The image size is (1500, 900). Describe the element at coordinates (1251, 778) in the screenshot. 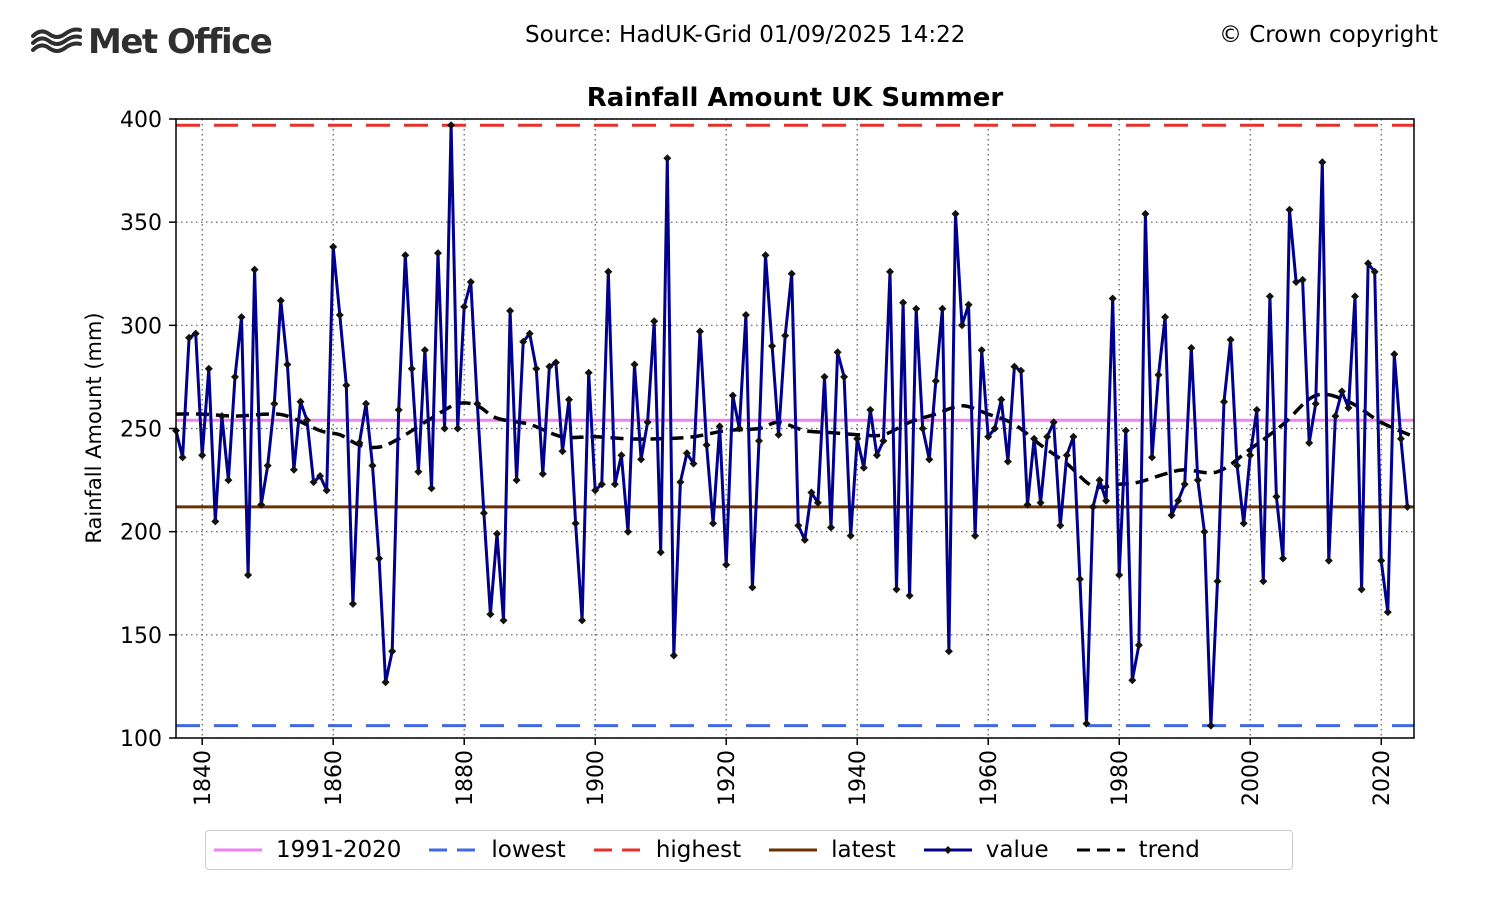

I see `x-tick-label: 2000` at that location.